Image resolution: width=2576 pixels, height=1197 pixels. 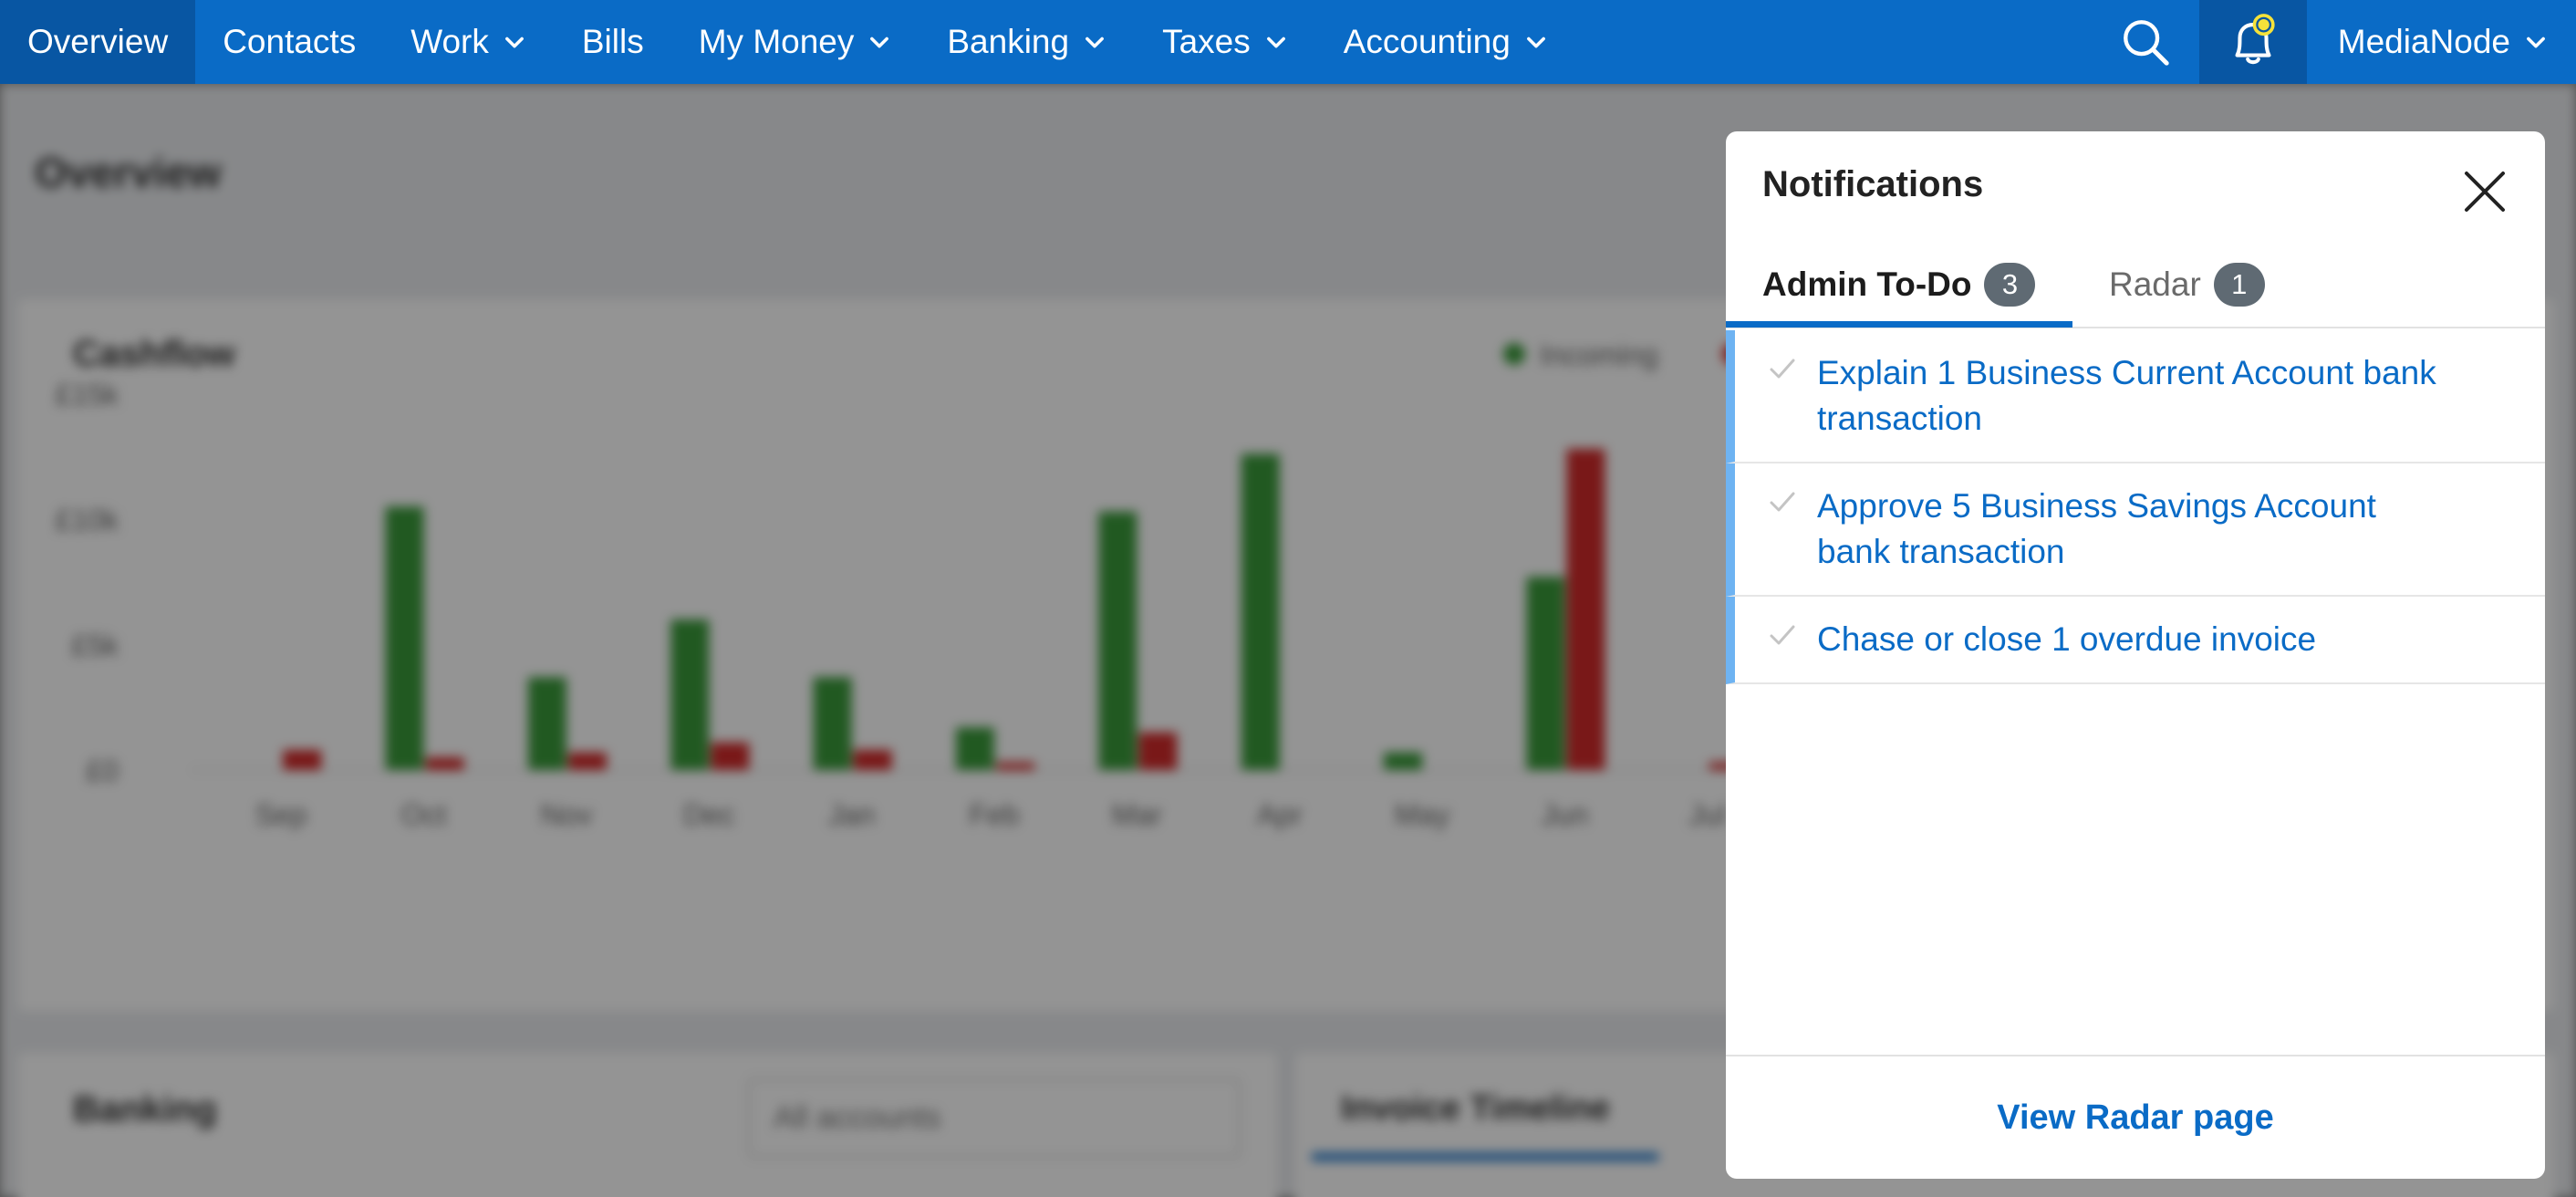 I want to click on nav-bills-label: Bills, so click(x=612, y=41).